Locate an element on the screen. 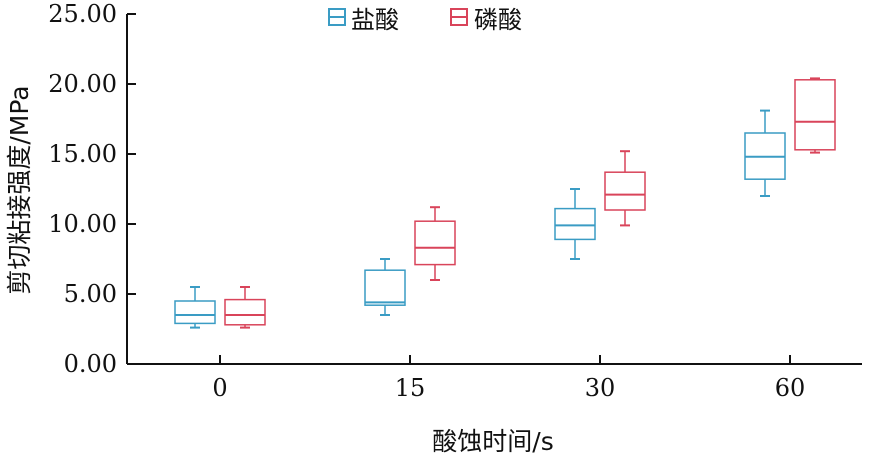 The height and width of the screenshot is (459, 878). legend-item-phosphoric: 磷酸 is located at coordinates (486, 20).